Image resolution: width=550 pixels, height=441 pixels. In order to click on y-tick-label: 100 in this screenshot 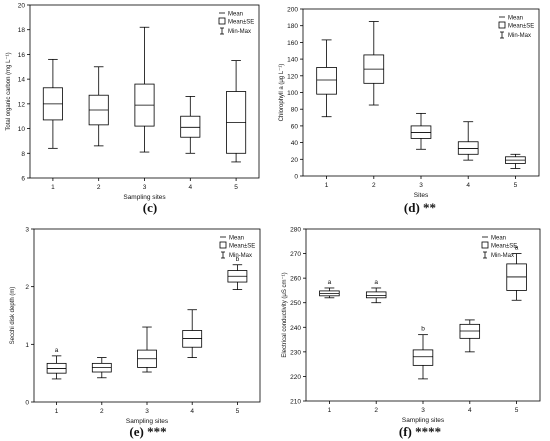, I will do `click(292, 93)`.